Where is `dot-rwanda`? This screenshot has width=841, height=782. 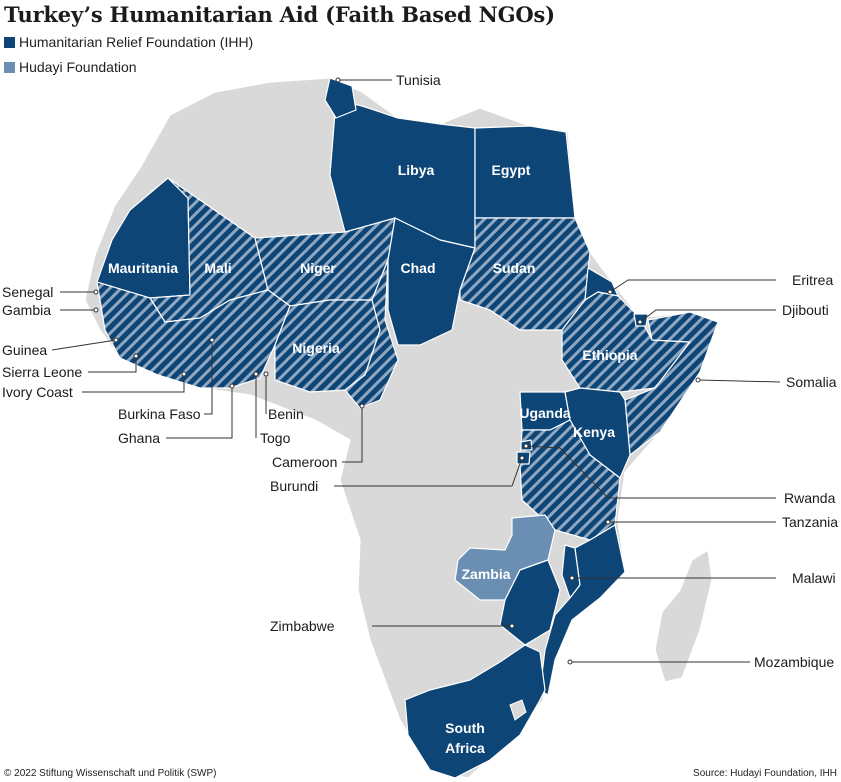
dot-rwanda is located at coordinates (526, 446).